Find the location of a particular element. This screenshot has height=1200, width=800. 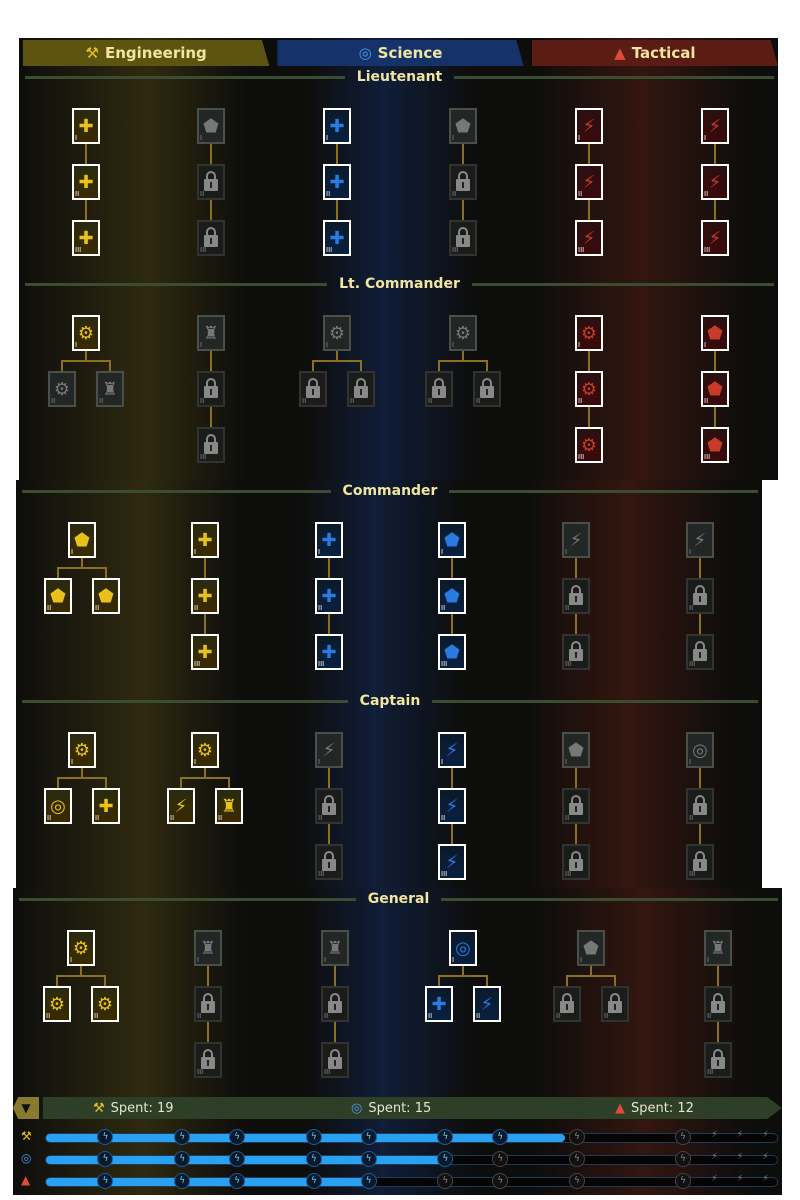

rank-numeral: II is located at coordinates (709, 1016).